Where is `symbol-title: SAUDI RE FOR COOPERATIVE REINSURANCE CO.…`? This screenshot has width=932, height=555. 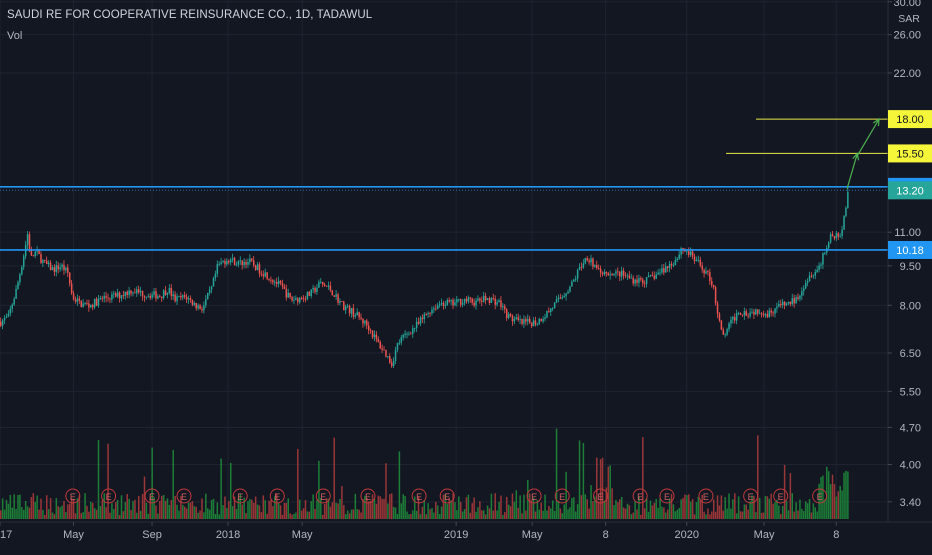
symbol-title: SAUDI RE FOR COOPERATIVE REINSURANCE CO.… is located at coordinates (190, 15).